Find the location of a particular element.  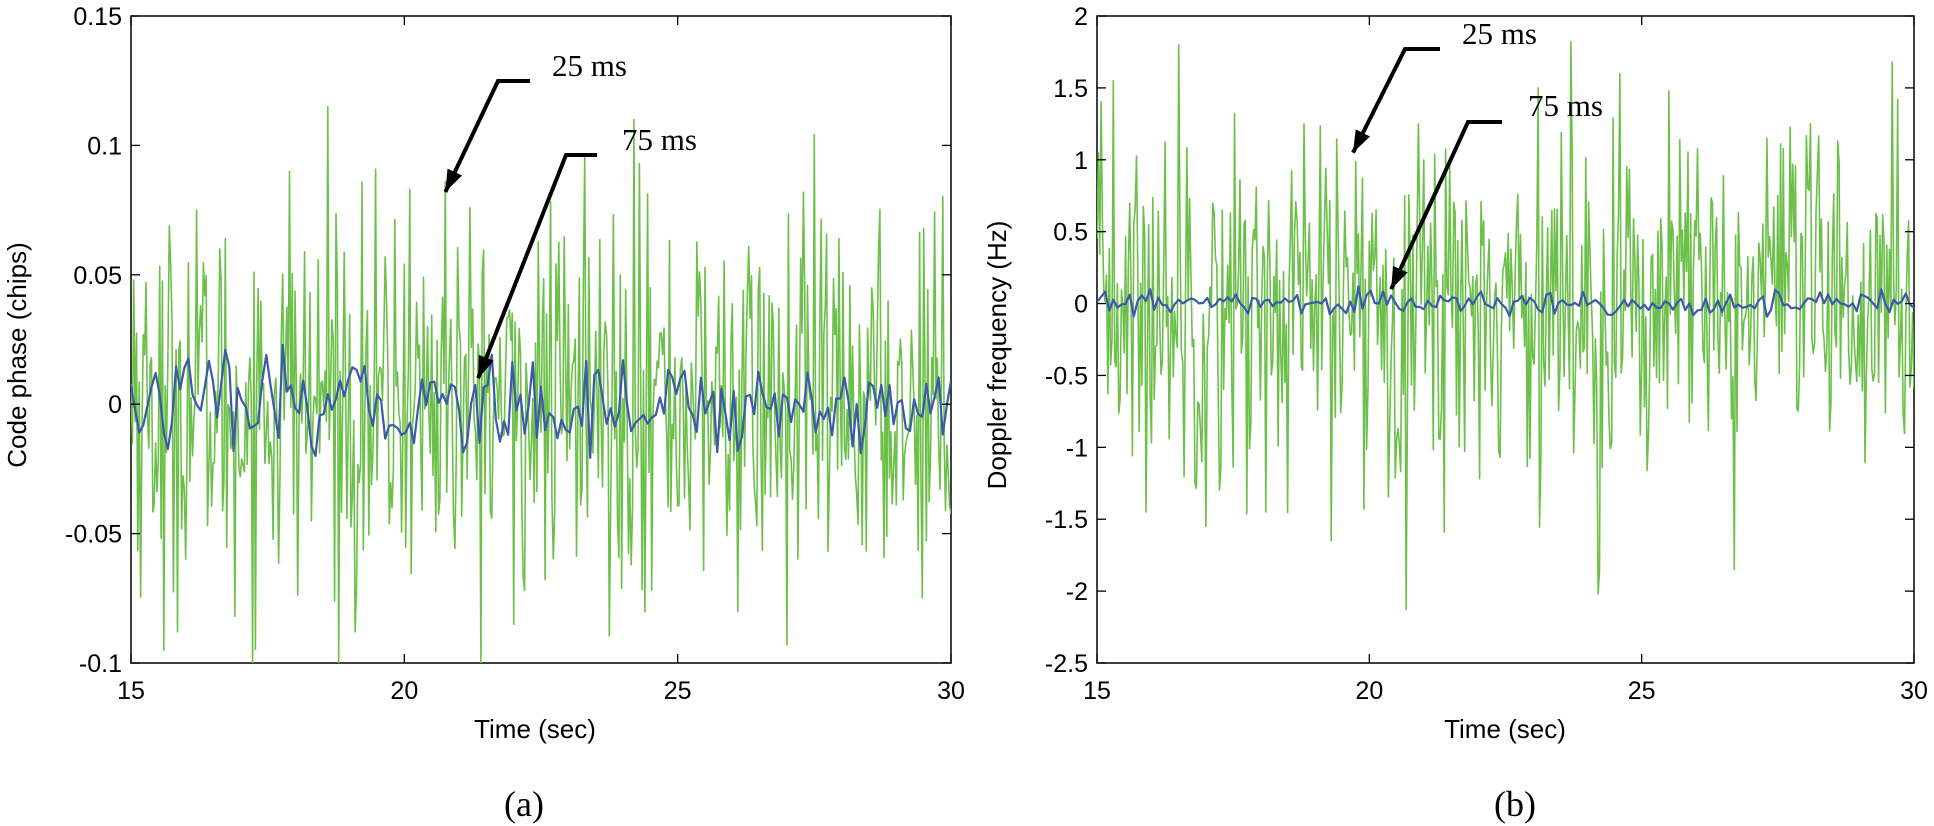

panel-a-annotation-75ms: 75 ms is located at coordinates (659, 139).